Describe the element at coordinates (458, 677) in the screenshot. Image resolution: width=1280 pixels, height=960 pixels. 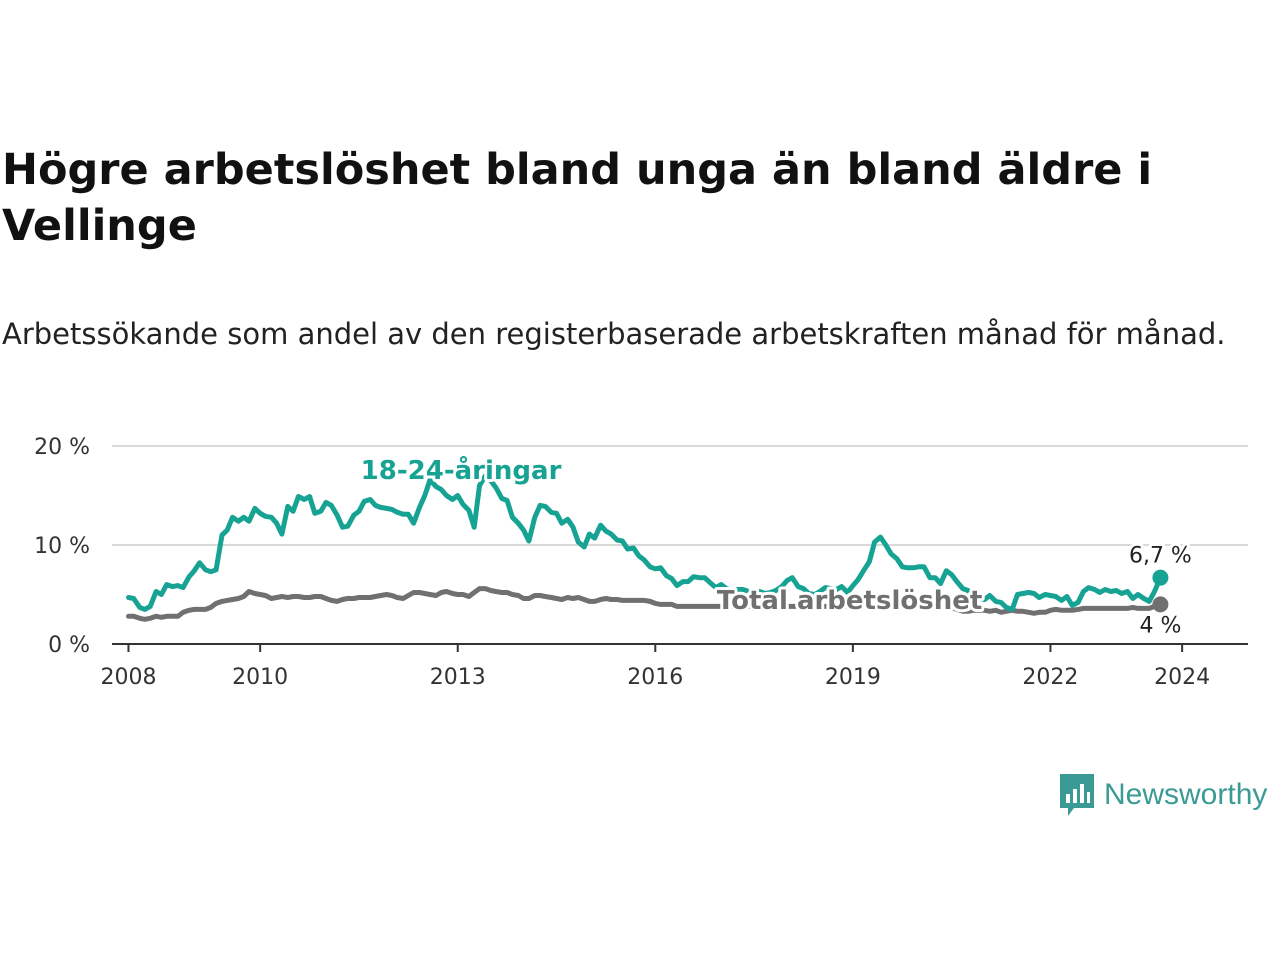
I see `x-tick-label-2013: 2013` at that location.